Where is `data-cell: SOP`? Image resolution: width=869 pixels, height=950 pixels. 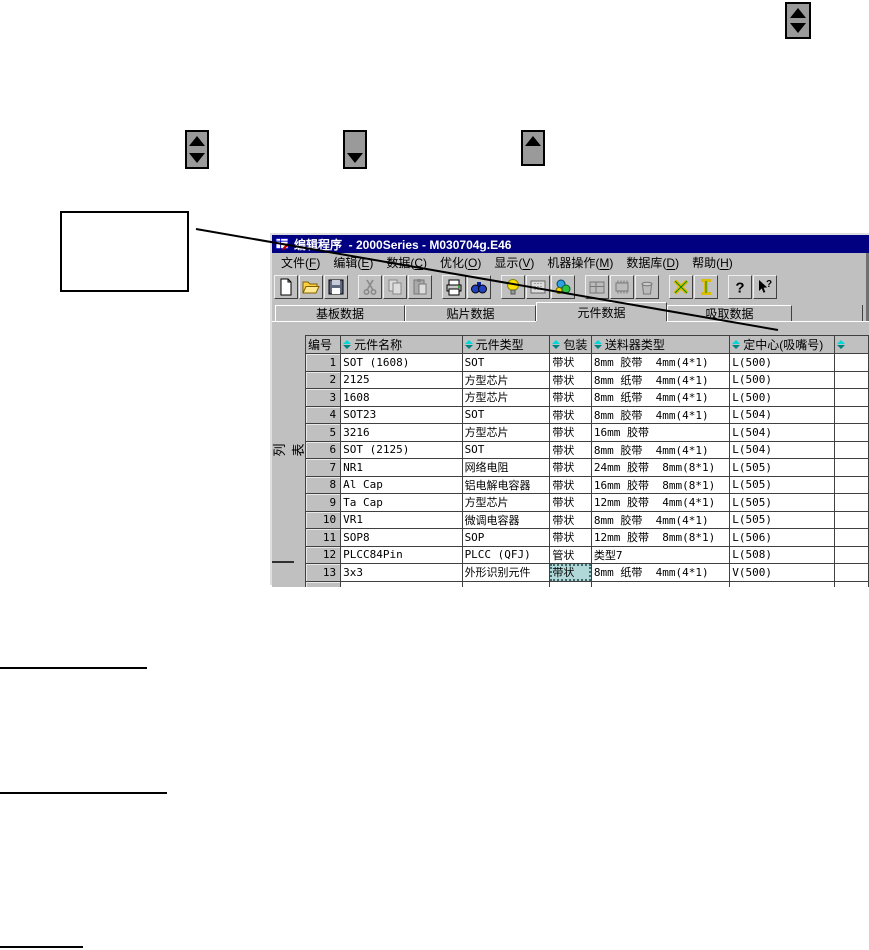 data-cell: SOP is located at coordinates (506, 537).